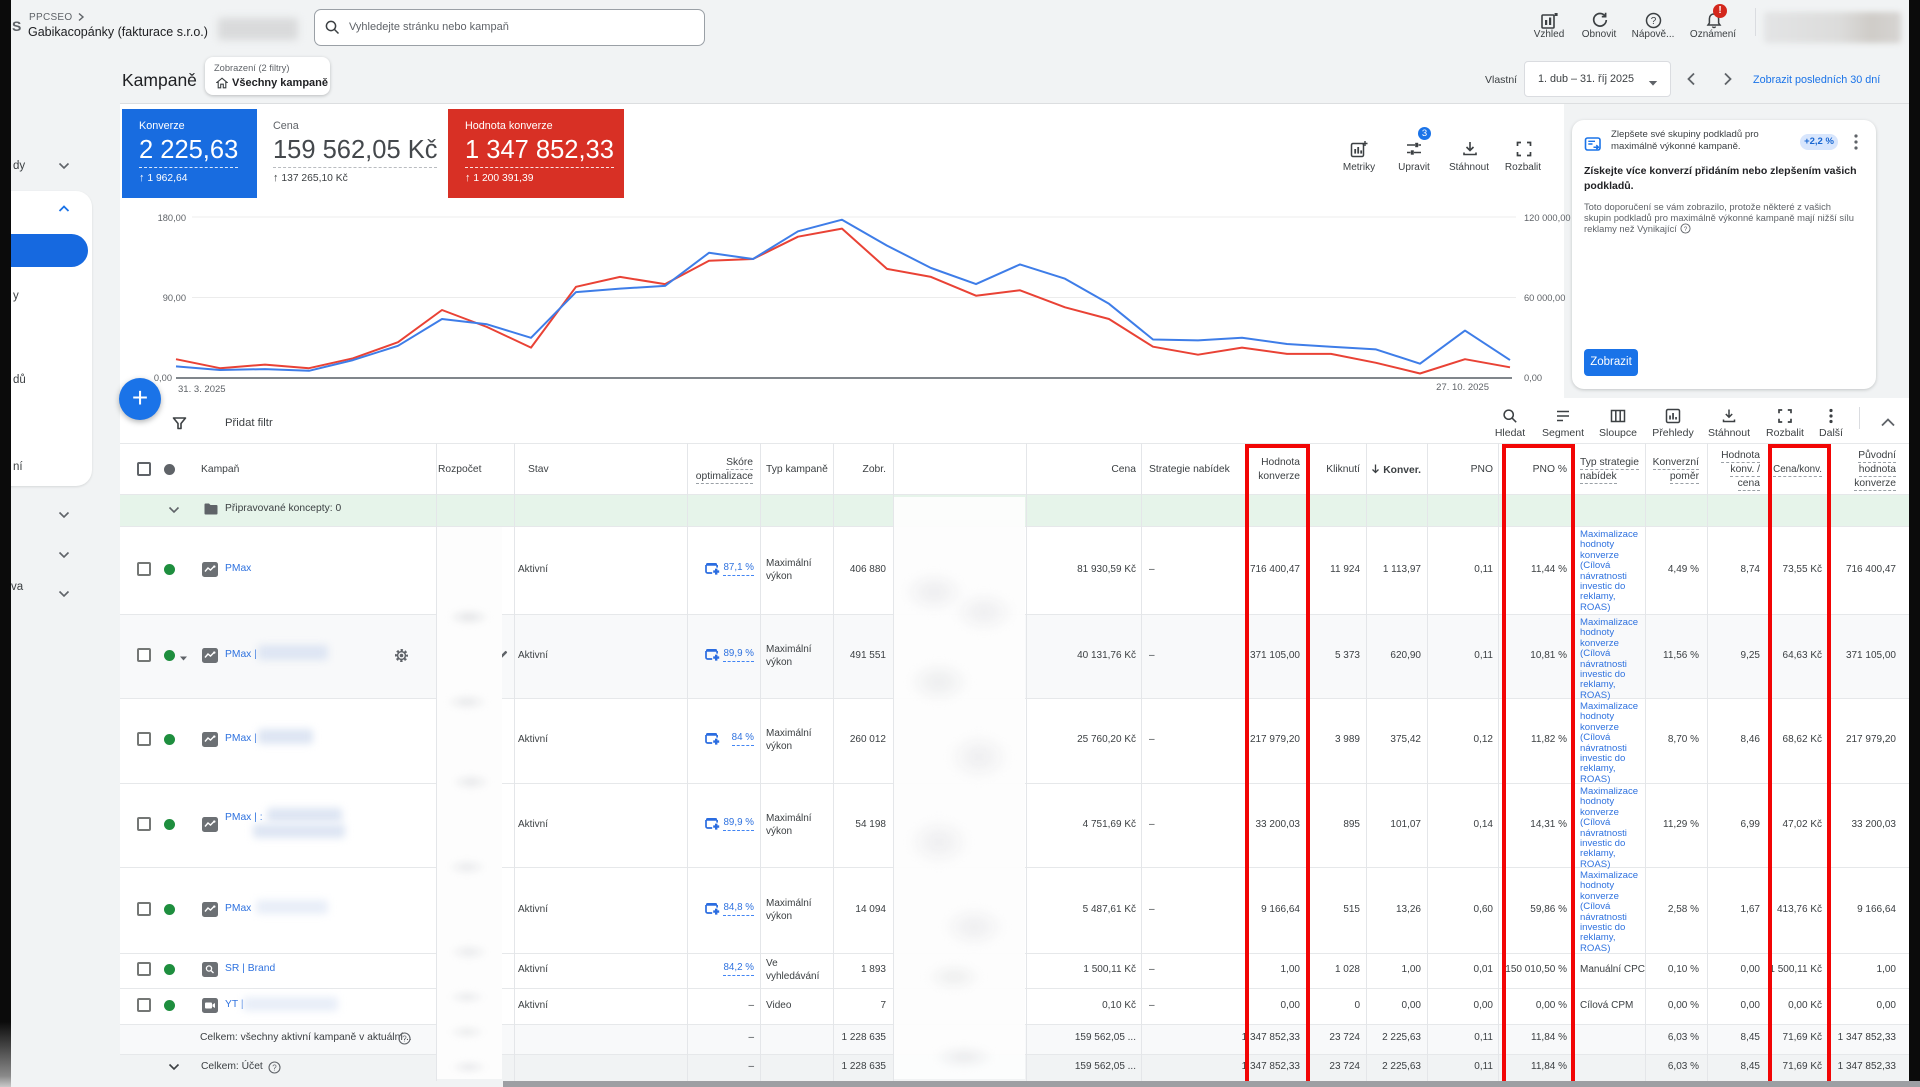 The image size is (1920, 1087). What do you see at coordinates (1462, 387) in the screenshot?
I see `svg-text: 27. 10. 2025` at bounding box center [1462, 387].